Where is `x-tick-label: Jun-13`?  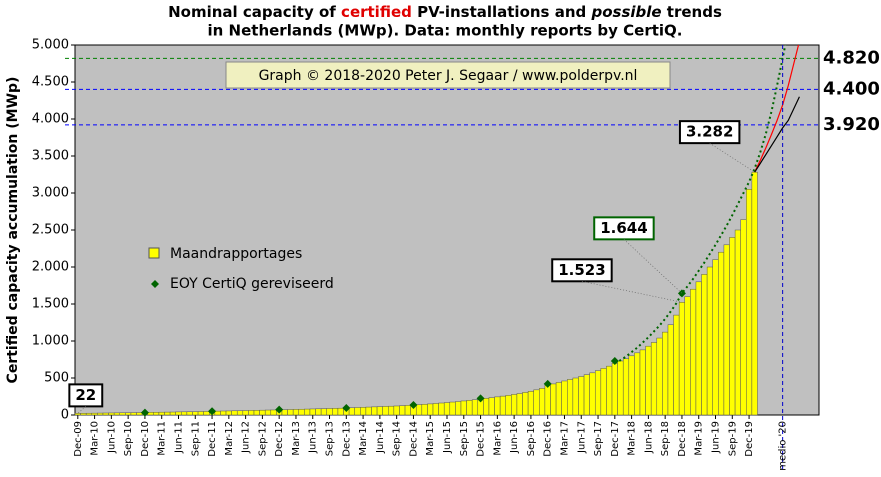
x-tick-label: Jun-13 is located at coordinates (313, 437).